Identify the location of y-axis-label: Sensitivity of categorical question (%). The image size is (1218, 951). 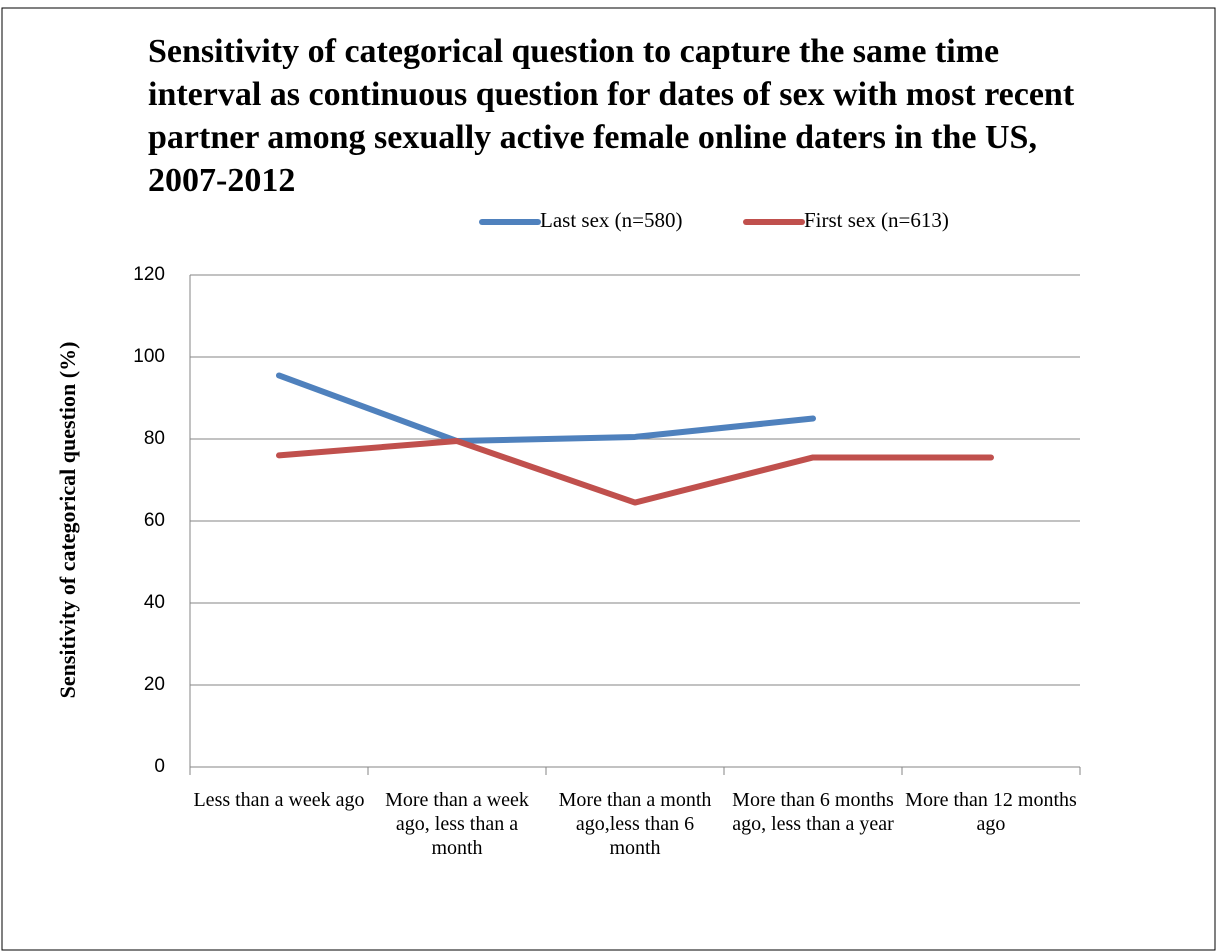
(67, 520).